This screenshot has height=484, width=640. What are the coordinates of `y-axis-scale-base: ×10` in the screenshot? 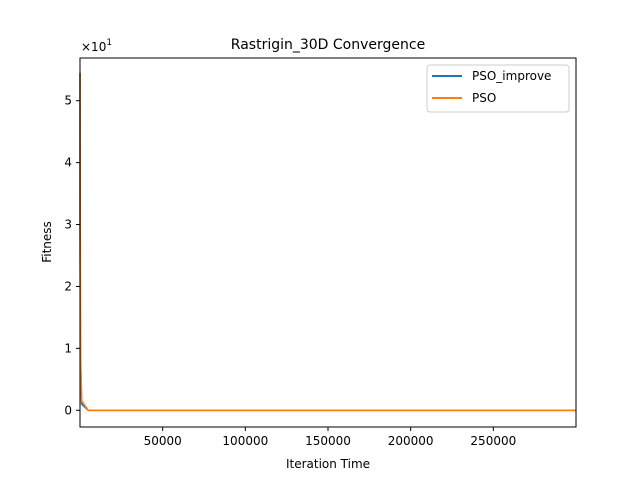 It's located at (93, 47).